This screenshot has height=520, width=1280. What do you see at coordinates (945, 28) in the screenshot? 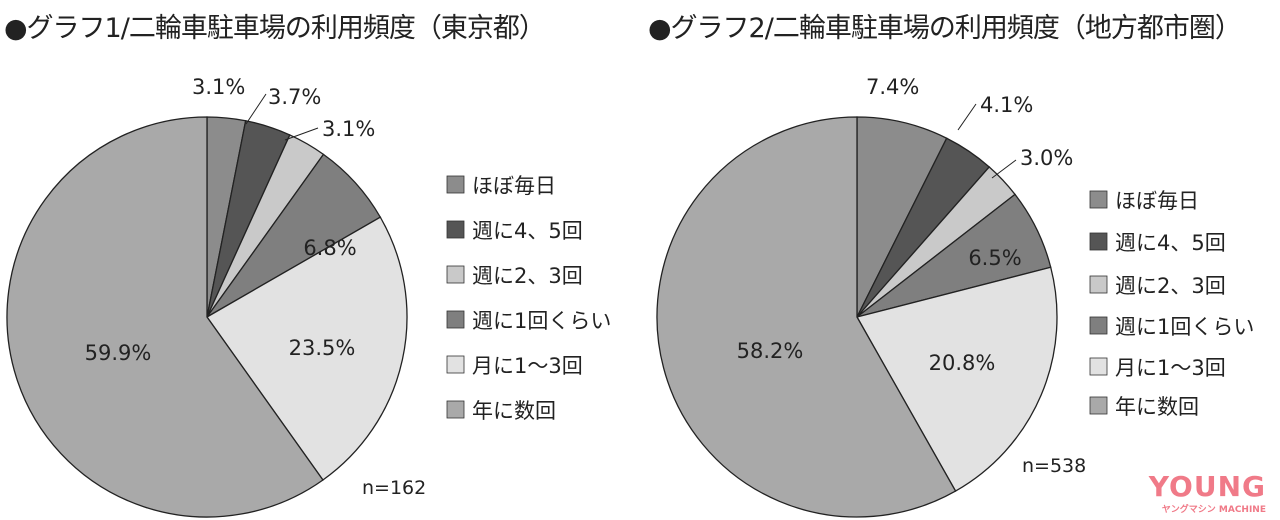
I see `chart-2-title: ●グラフ2/二輪車駐車場の利用頻度（地方都市圏）` at bounding box center [945, 28].